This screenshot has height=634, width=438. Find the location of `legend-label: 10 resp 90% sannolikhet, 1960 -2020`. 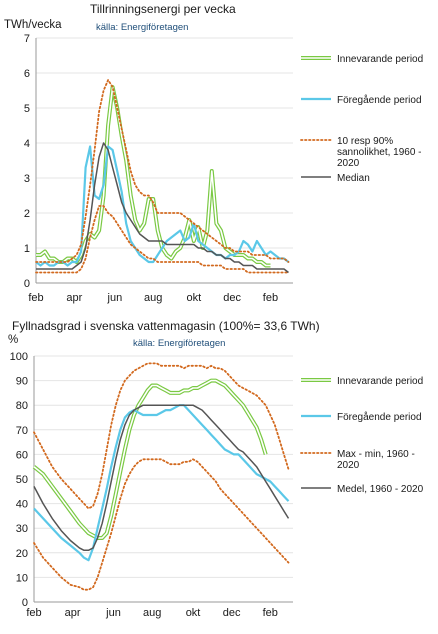

legend-label: 10 resp 90% sannolikhet, 1960 -2020 is located at coordinates (379, 152).